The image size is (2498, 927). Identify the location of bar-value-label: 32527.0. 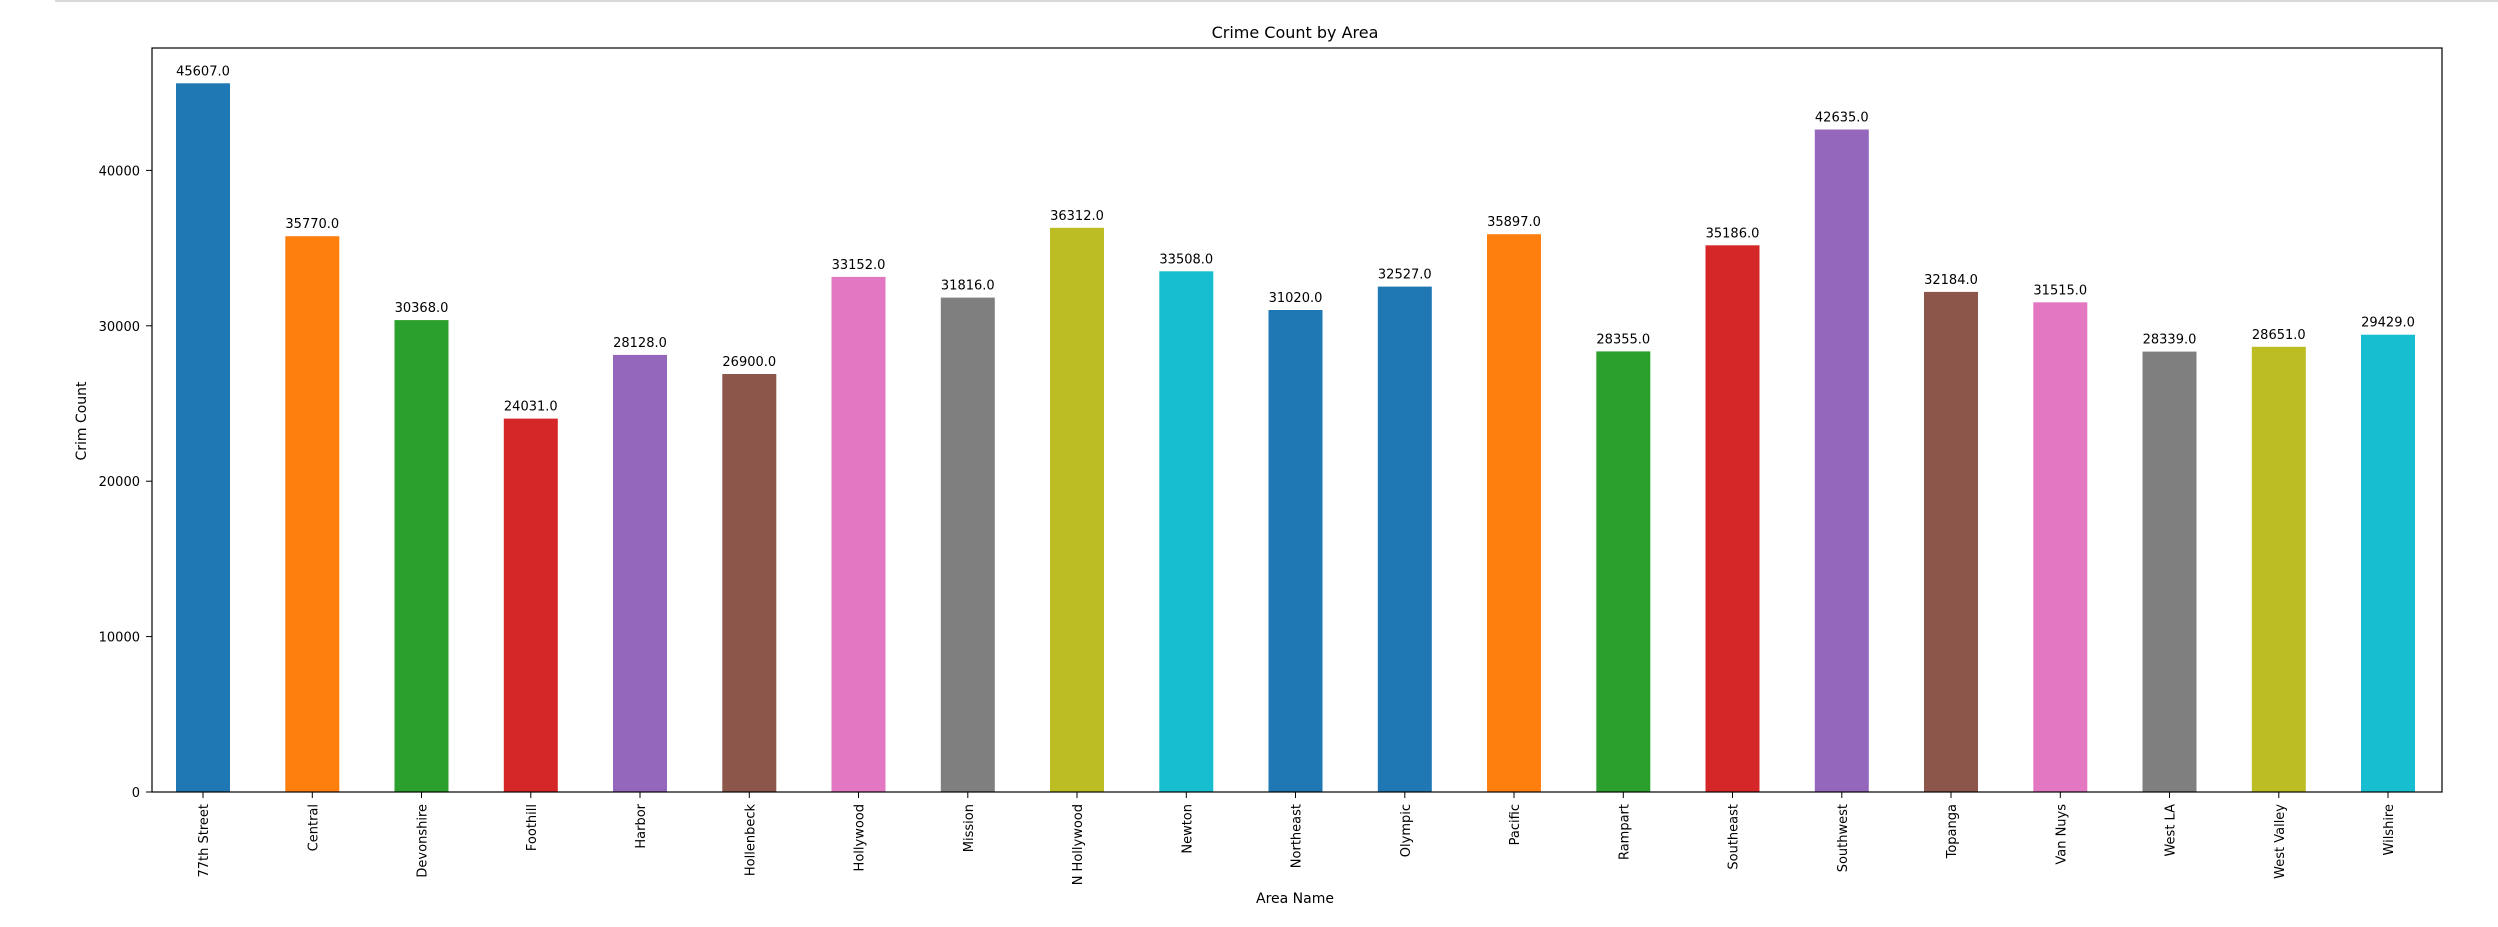
(1405, 275).